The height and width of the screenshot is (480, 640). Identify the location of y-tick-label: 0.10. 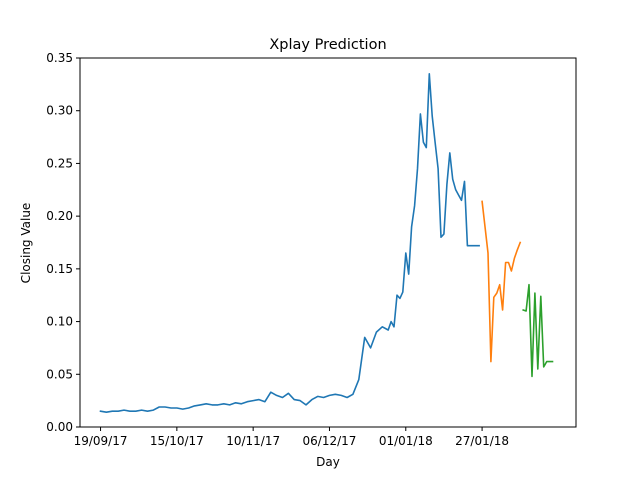
(59, 322).